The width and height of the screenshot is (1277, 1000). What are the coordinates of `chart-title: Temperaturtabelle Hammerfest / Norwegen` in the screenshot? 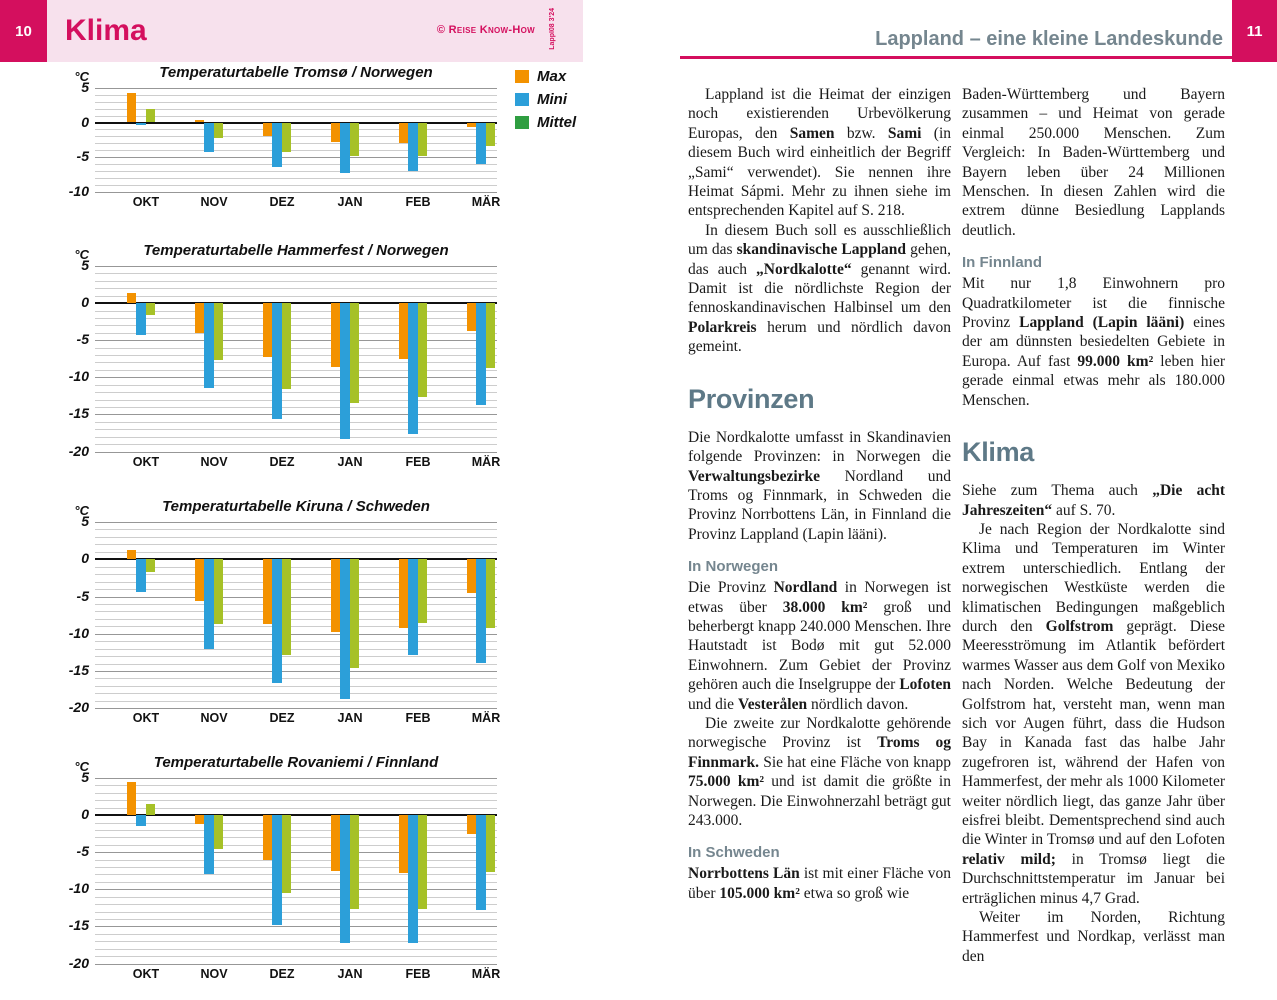 It's located at (296, 250).